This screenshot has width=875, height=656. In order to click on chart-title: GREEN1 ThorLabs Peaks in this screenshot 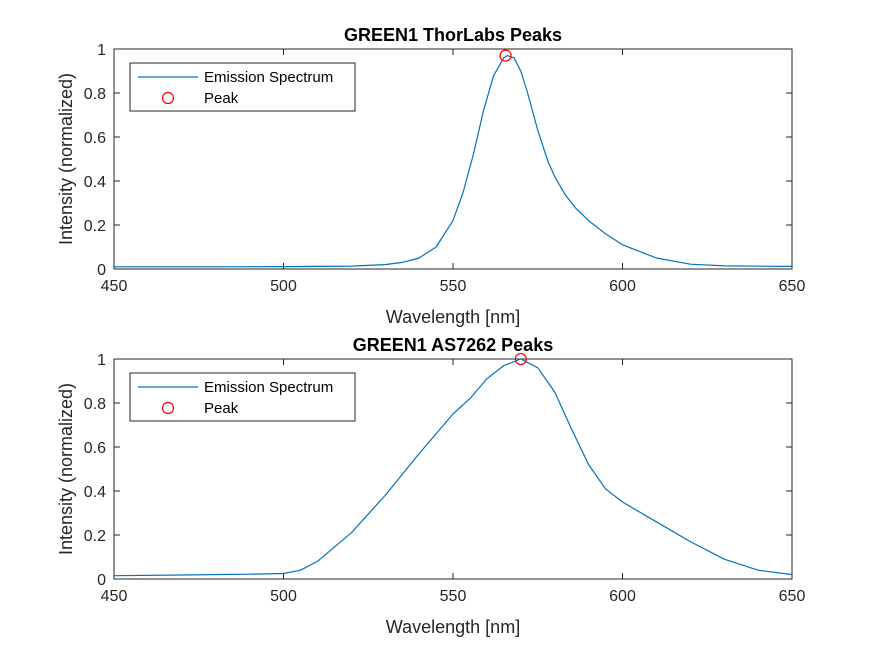, I will do `click(453, 35)`.